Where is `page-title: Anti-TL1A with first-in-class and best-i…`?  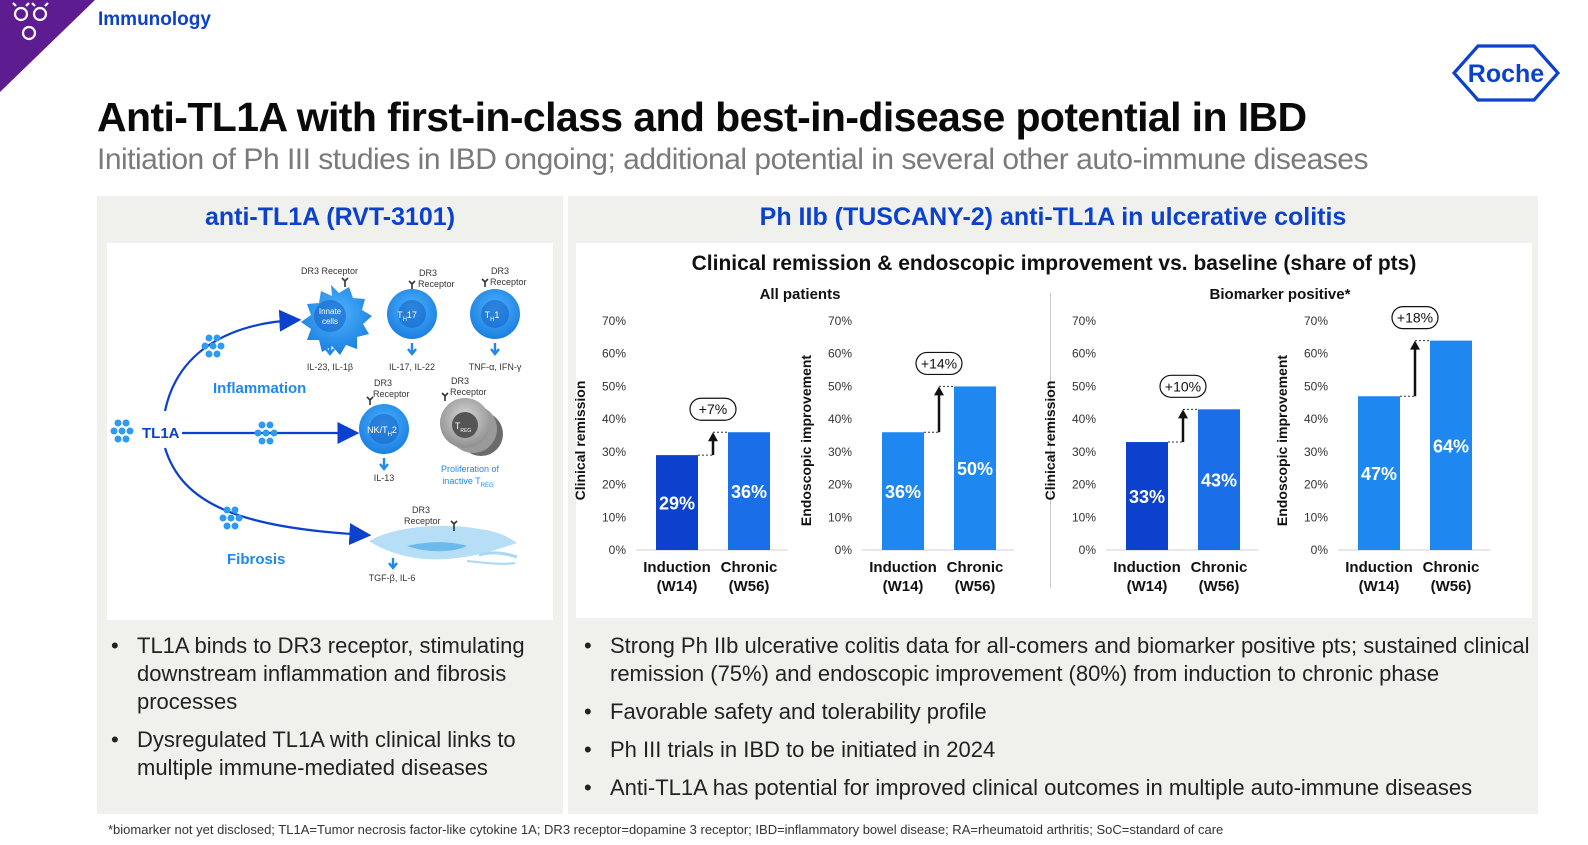
page-title: Anti-TL1A with first-in-class and best-i… is located at coordinates (702, 117).